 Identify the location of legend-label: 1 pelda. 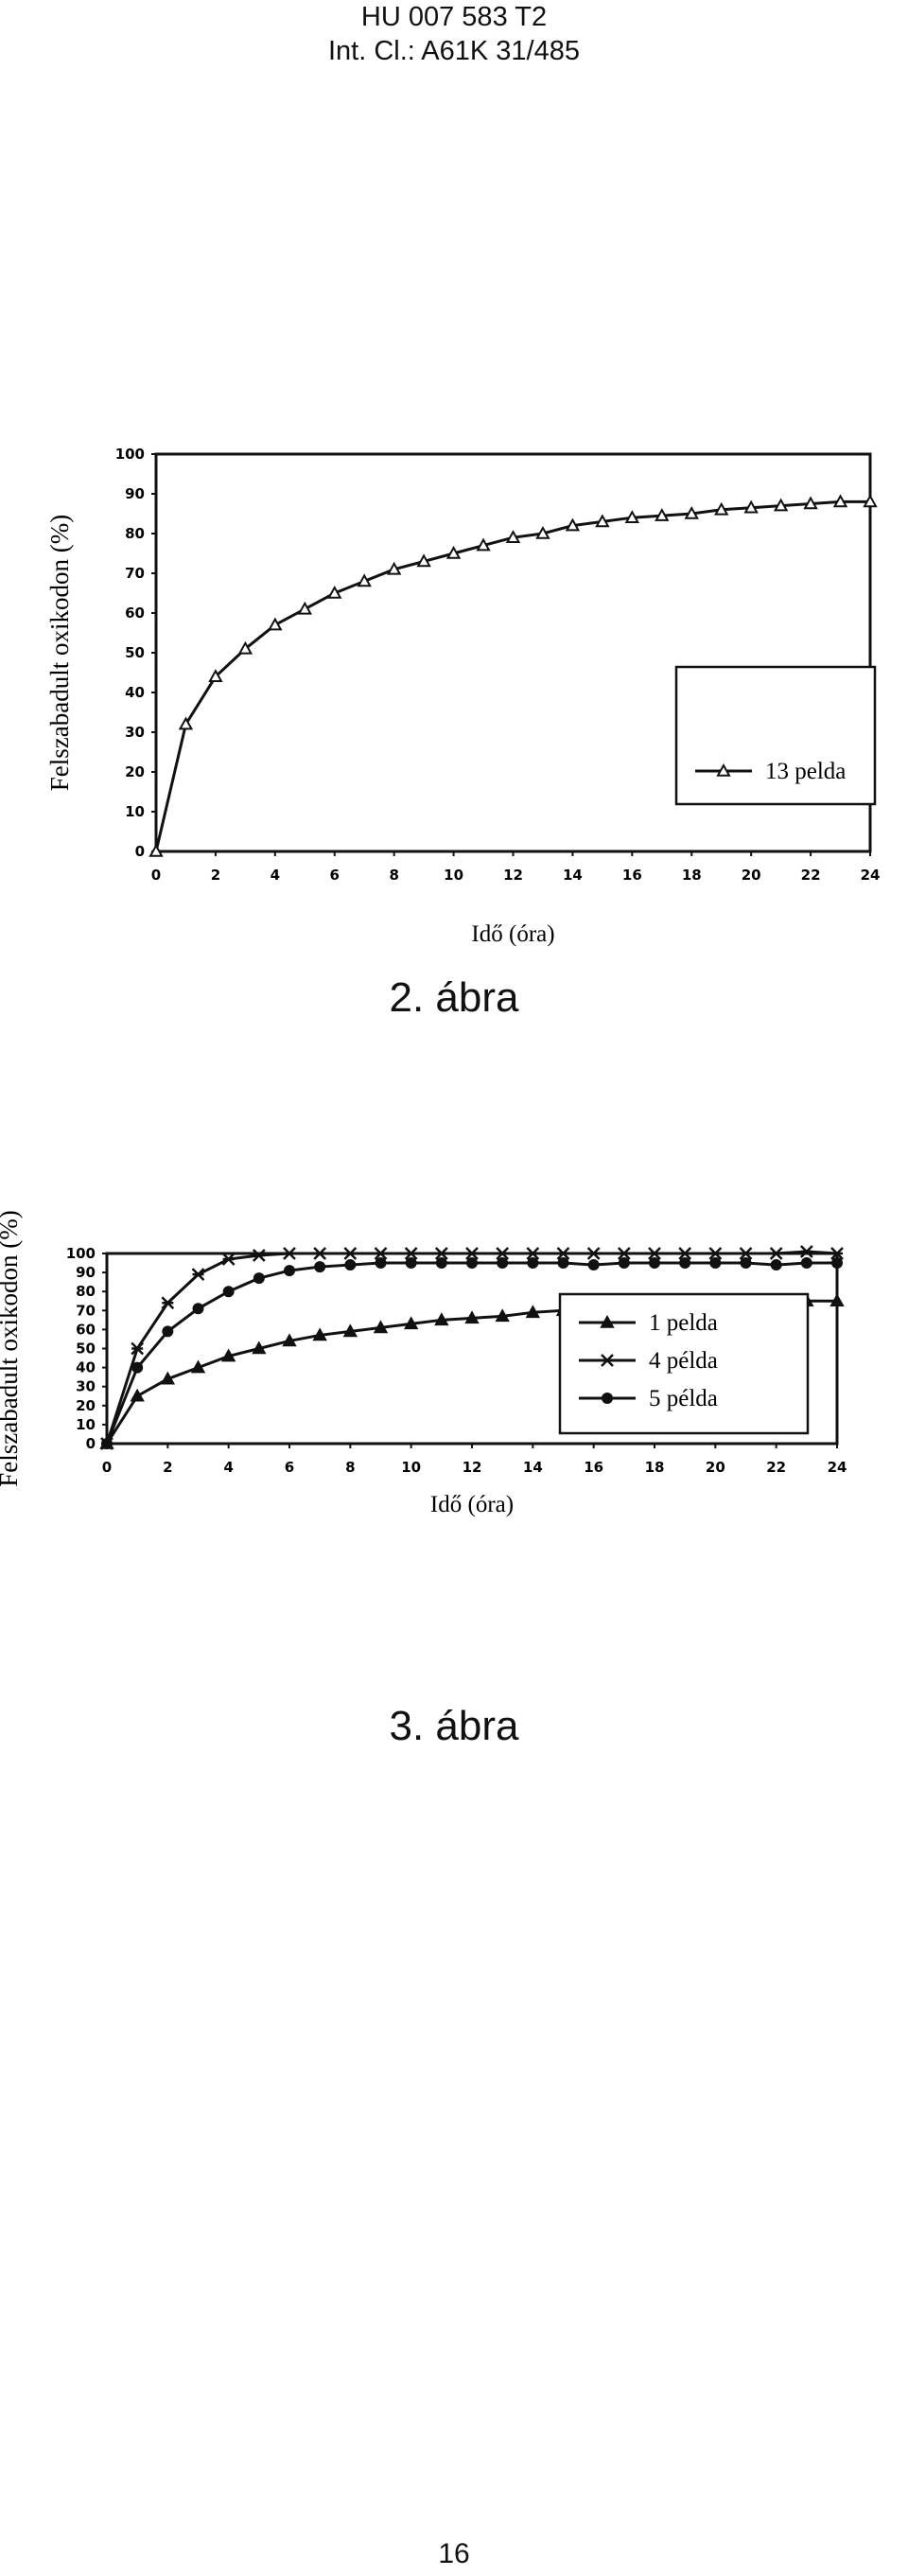
(683, 1323).